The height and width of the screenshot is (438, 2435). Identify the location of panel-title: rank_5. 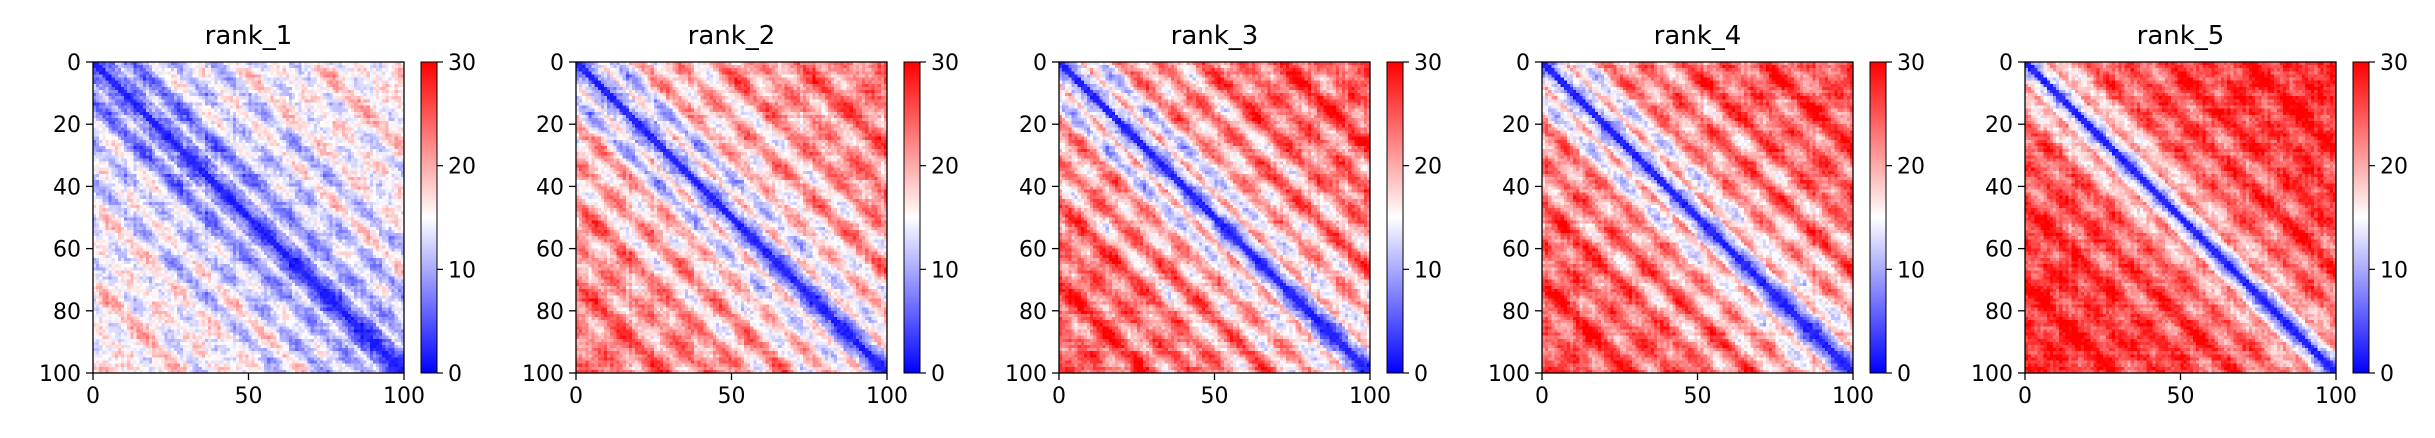
(2181, 36).